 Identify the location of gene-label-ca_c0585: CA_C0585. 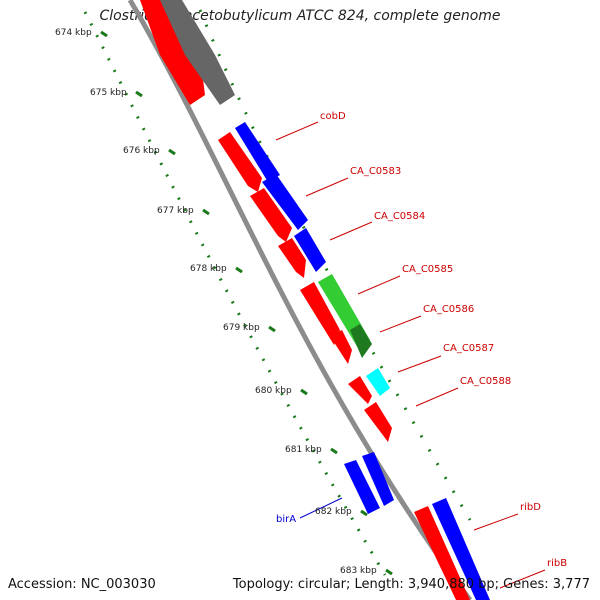
(427, 269).